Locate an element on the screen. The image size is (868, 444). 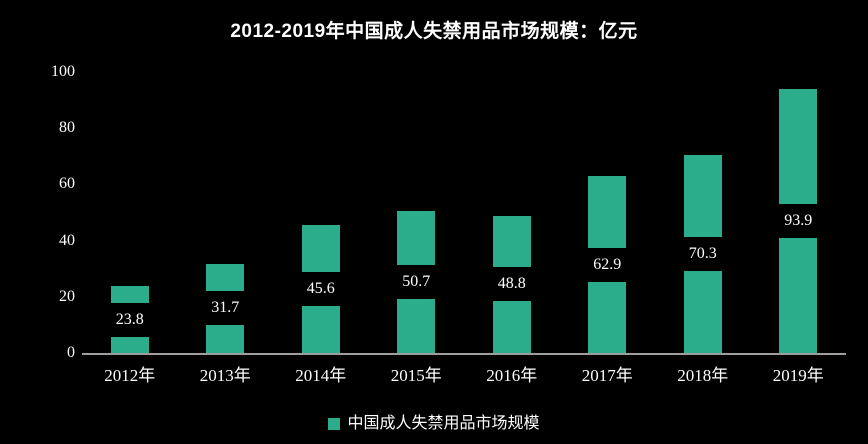
legend-label: 中国成人失禁用品市场规模 is located at coordinates (443, 423).